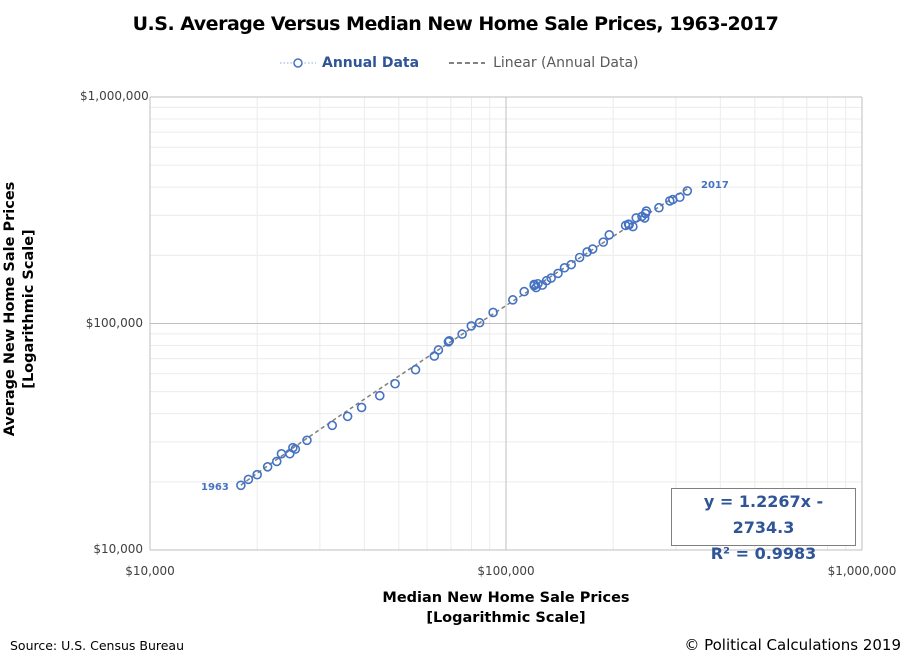  What do you see at coordinates (763, 514) in the screenshot?
I see `trendline-equation: y = 1.2267x - 2734.3` at bounding box center [763, 514].